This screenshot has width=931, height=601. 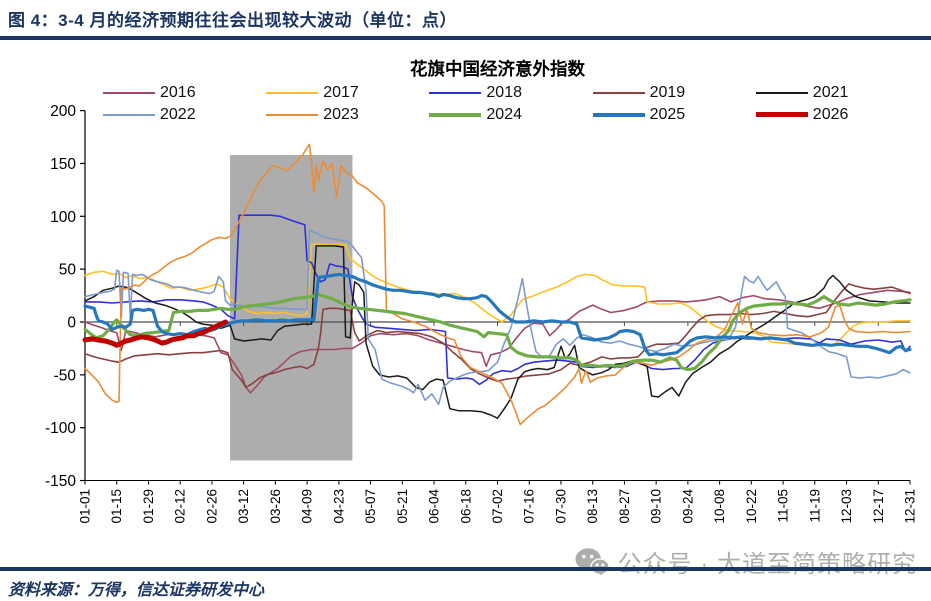 I want to click on y-tick-label: -150, so click(x=60, y=481).